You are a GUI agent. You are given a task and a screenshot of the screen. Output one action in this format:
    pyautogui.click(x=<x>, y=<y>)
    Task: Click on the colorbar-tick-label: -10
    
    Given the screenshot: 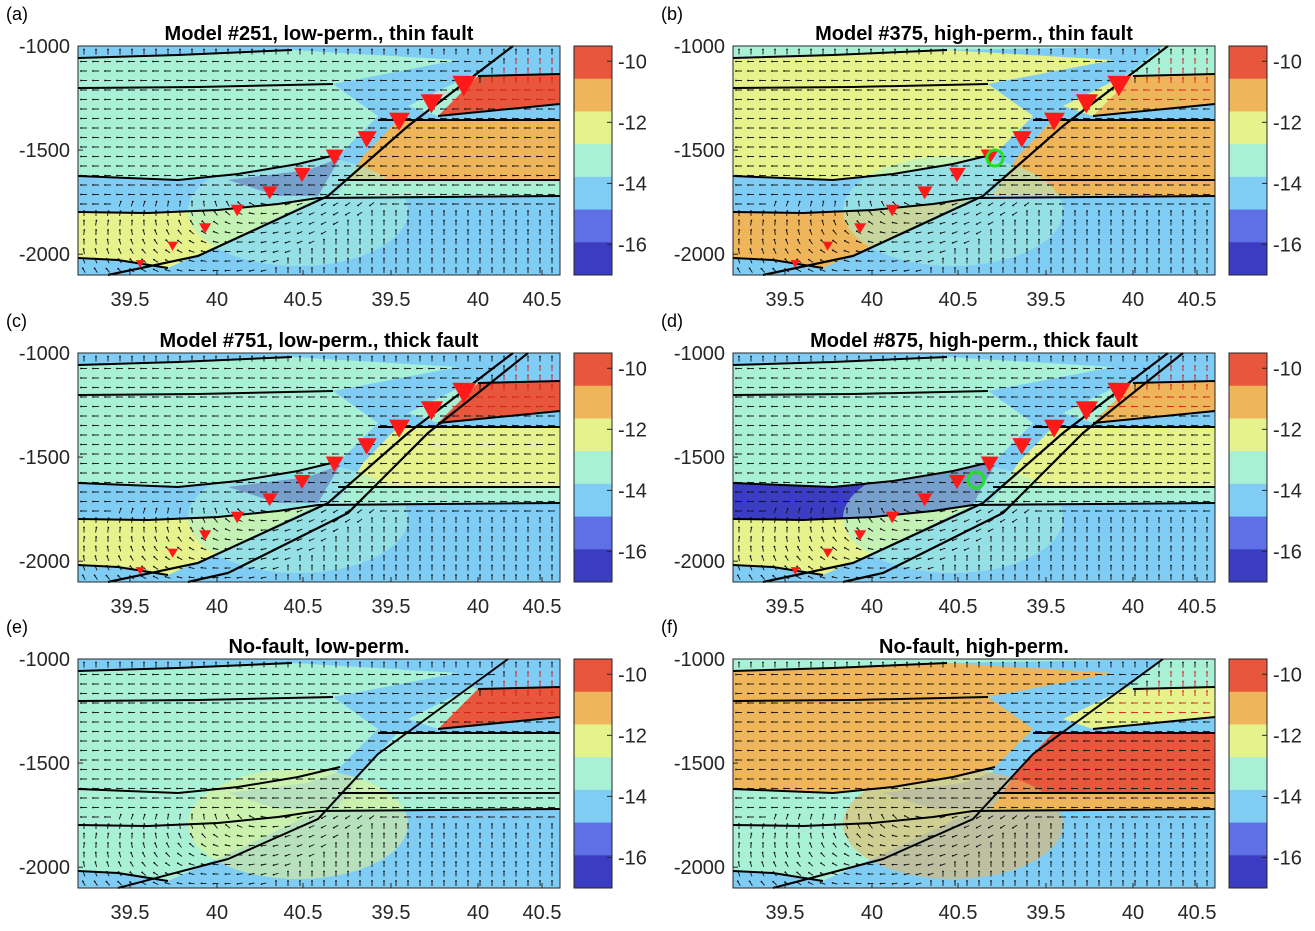 What is the action you would take?
    pyautogui.click(x=1287, y=62)
    